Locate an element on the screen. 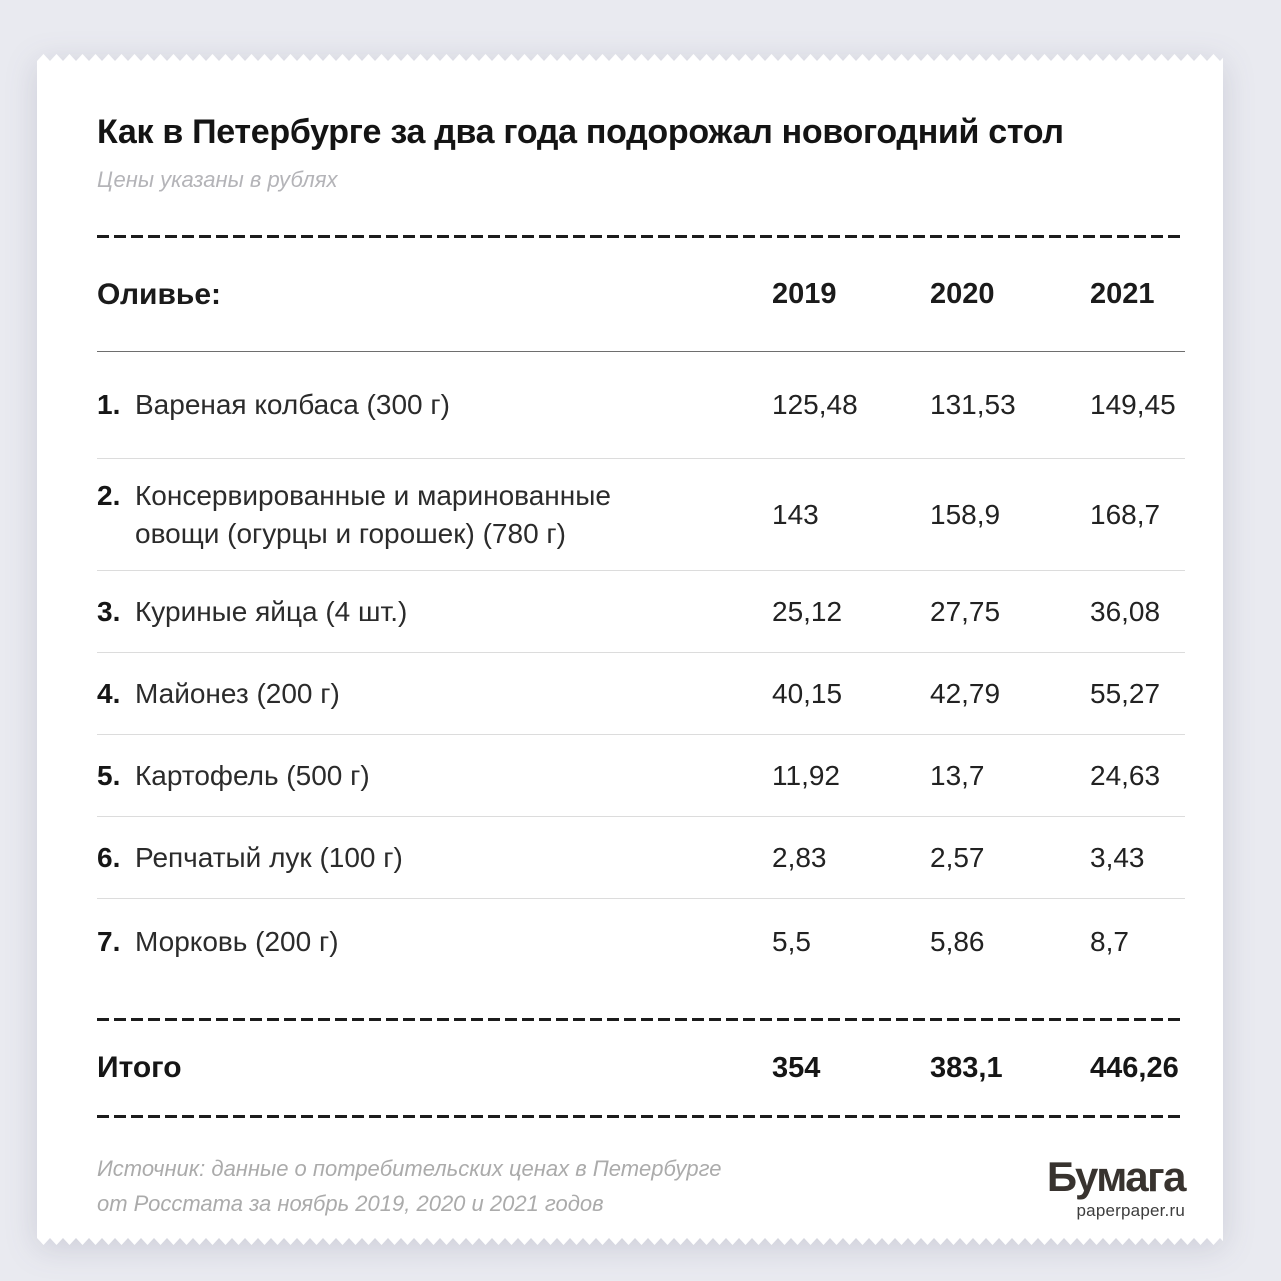 The width and height of the screenshot is (1281, 1281). bumaga-logo: Бумага paperpaper.ru is located at coordinates (1116, 1186).